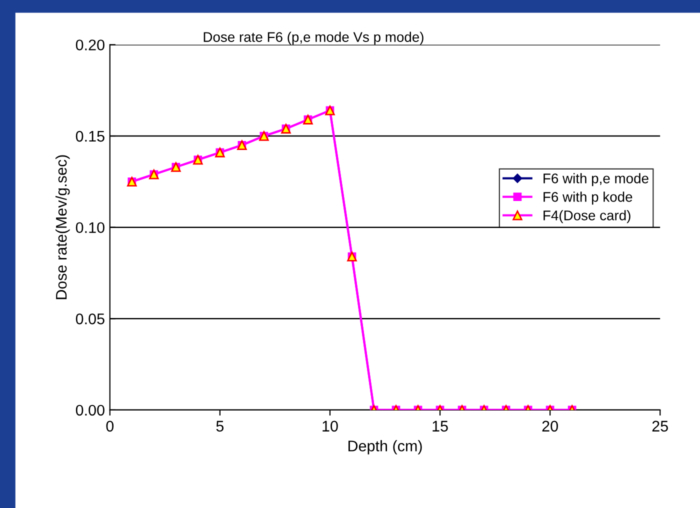  I want to click on y-tick-label: 0.15, so click(90, 136).